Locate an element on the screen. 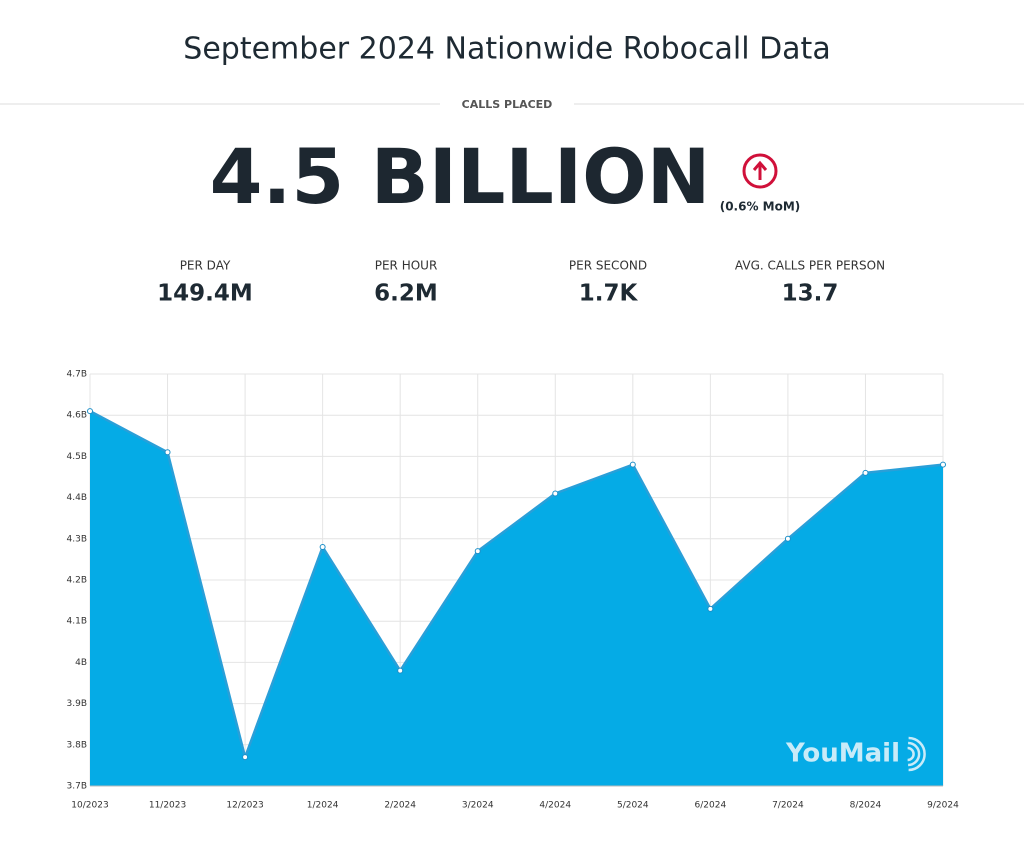 The height and width of the screenshot is (866, 1024). stat-value: 1.7K is located at coordinates (609, 294).